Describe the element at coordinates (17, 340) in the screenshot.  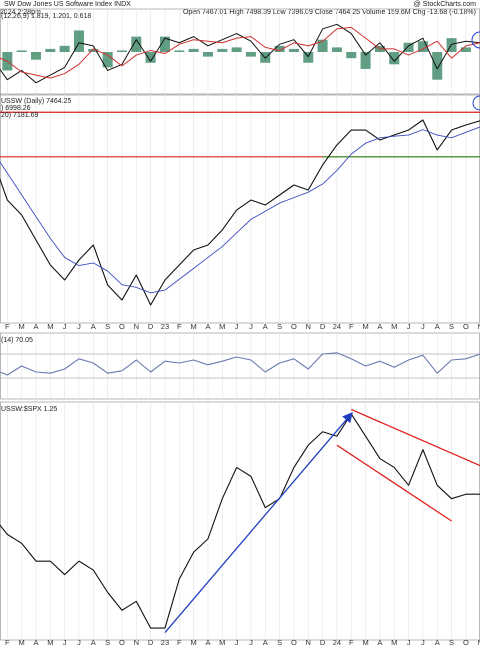
I see `panel-title: (14) 70.05` at that location.